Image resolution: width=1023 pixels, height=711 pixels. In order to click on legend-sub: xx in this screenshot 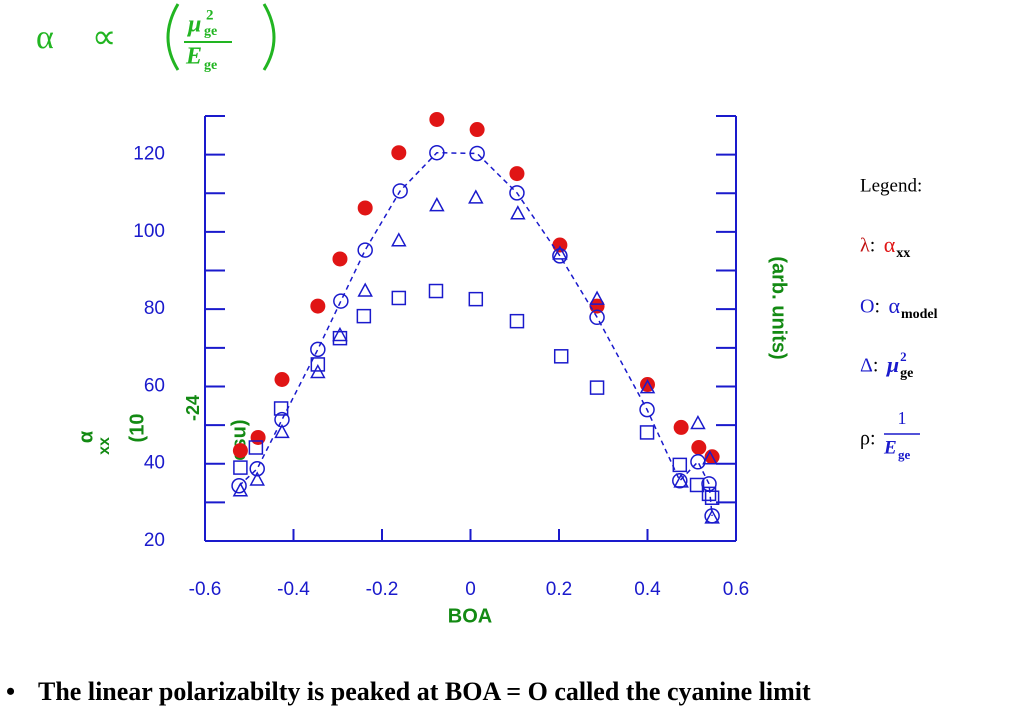, I will do `click(903, 253)`.